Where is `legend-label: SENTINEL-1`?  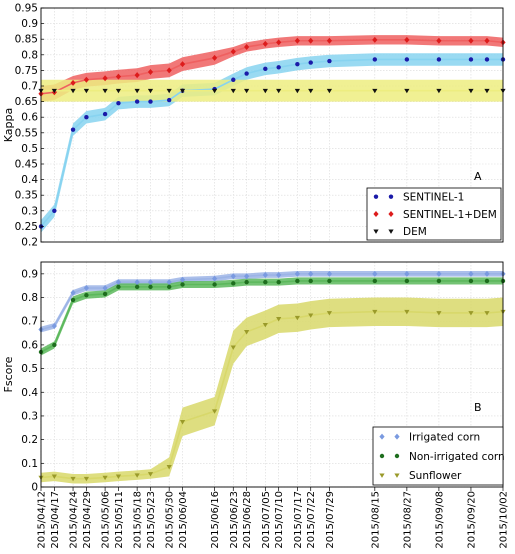
legend-label: SENTINEL-1 is located at coordinates (433, 197).